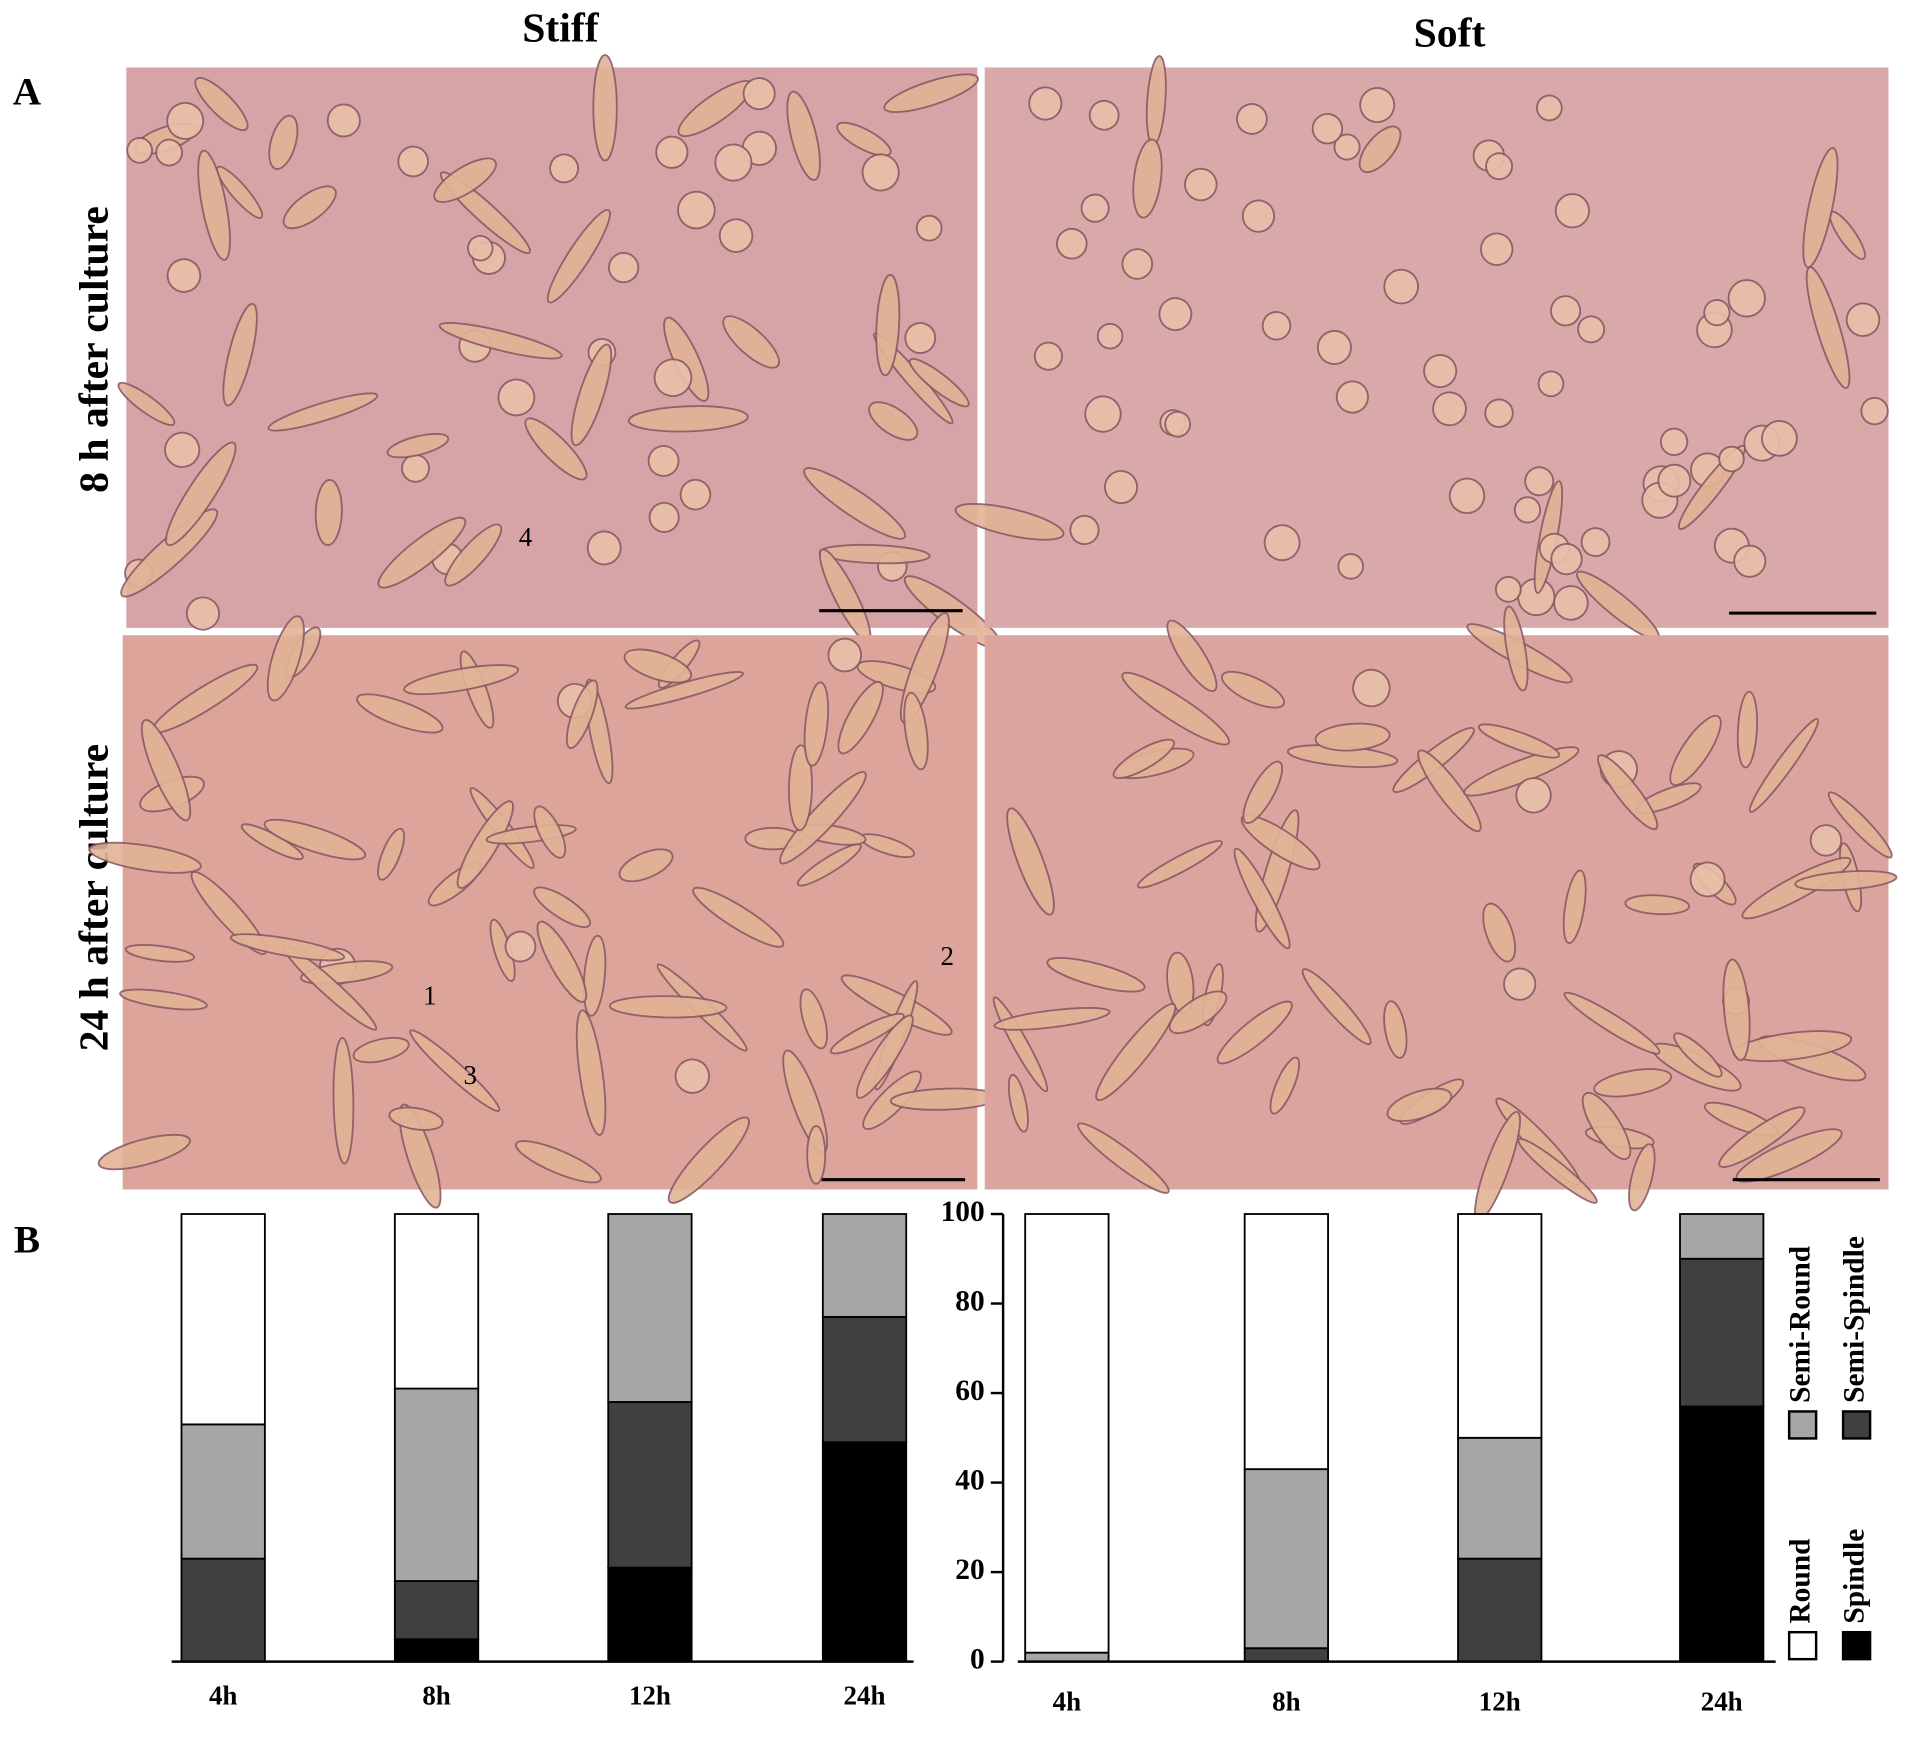 The width and height of the screenshot is (1913, 1745). Describe the element at coordinates (561, 28) in the screenshot. I see `column-title: Stiff` at that location.